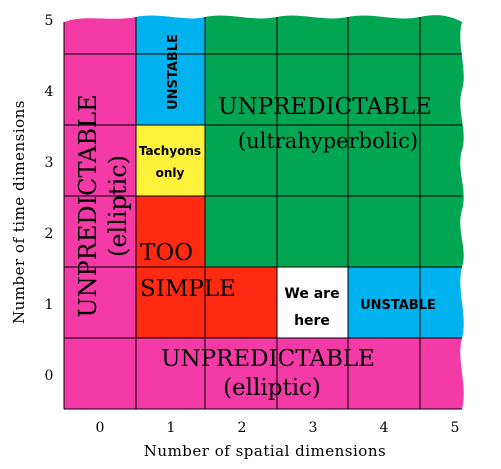  What do you see at coordinates (455, 428) in the screenshot?
I see `x-tick-5: 5` at bounding box center [455, 428].